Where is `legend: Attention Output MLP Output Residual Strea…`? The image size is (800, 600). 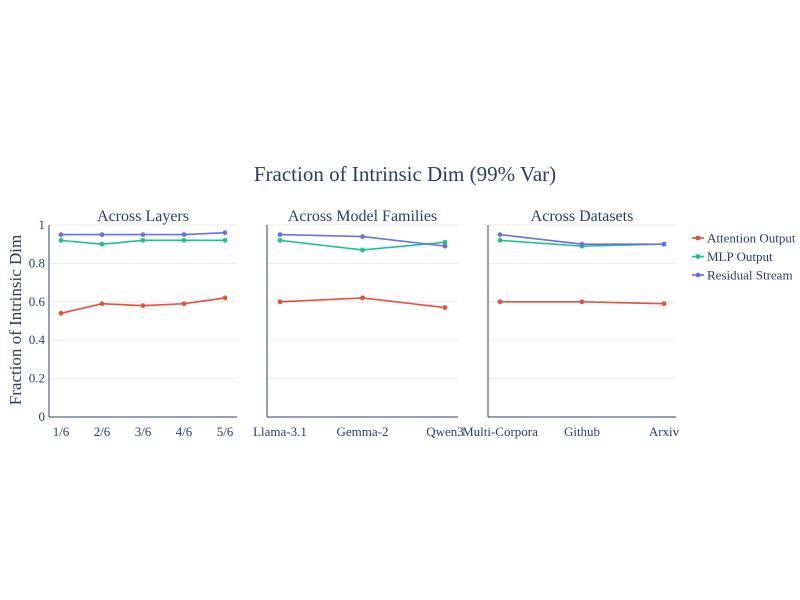
legend: Attention Output MLP Output Residual Strea… is located at coordinates (744, 257).